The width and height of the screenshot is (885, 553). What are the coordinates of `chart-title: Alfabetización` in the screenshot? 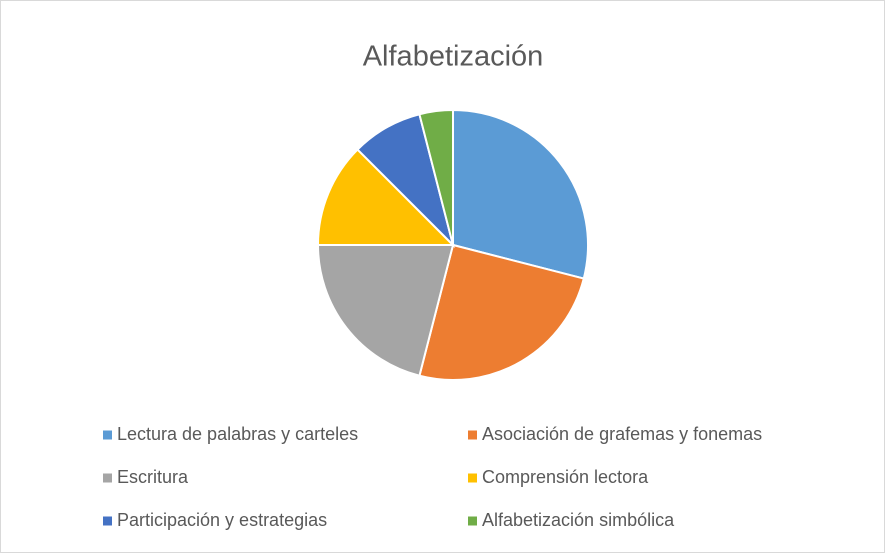 It's located at (453, 57).